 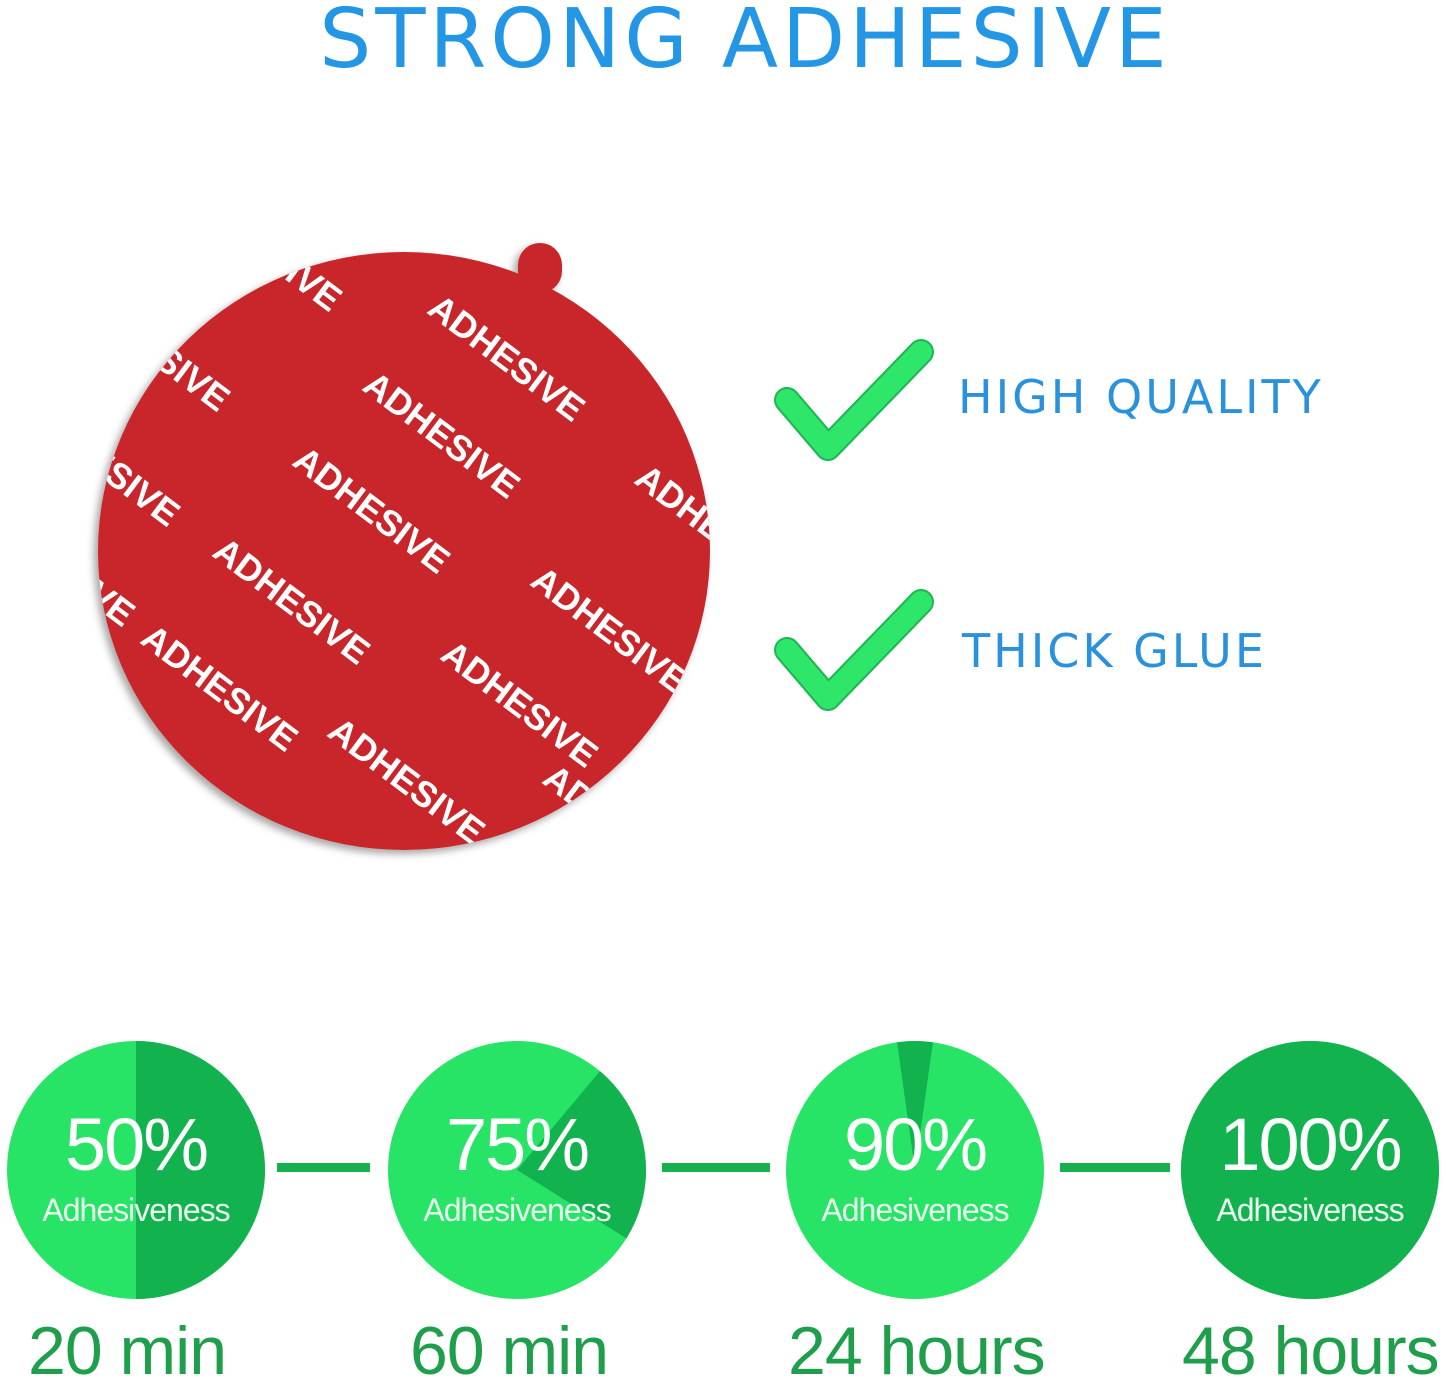 What do you see at coordinates (622, 828) in the screenshot?
I see `disc-label-text: ADHESIVE` at bounding box center [622, 828].